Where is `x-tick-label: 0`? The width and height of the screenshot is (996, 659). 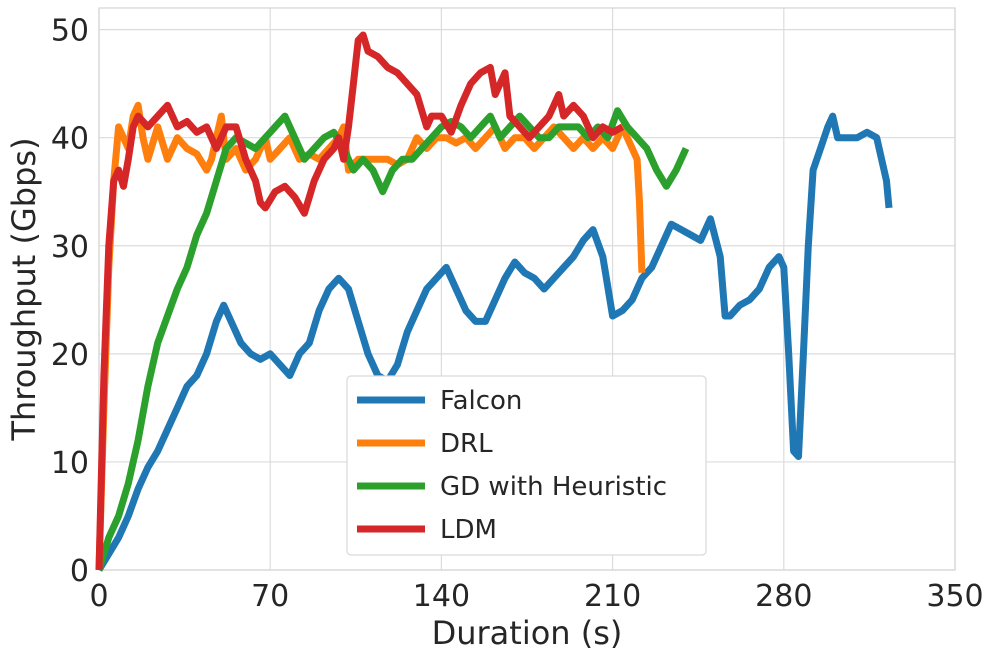
x-tick-label: 0 is located at coordinates (98, 596).